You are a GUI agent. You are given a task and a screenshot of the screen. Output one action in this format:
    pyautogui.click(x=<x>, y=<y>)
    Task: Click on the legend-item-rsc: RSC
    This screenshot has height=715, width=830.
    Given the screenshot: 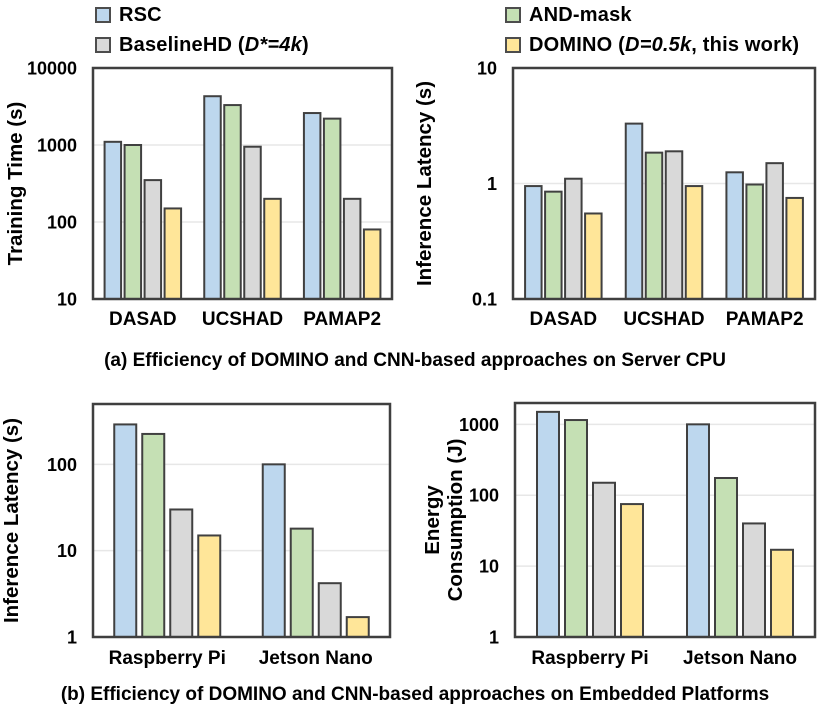 What is the action you would take?
    pyautogui.click(x=202, y=15)
    